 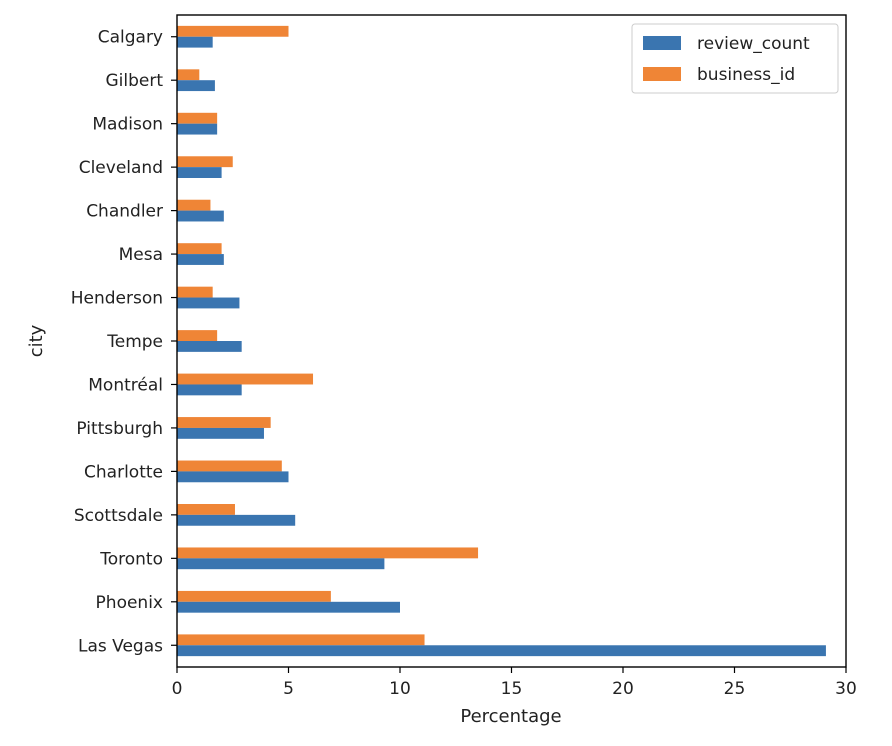 What do you see at coordinates (127, 125) in the screenshot?
I see `y-tick-label: Madison` at bounding box center [127, 125].